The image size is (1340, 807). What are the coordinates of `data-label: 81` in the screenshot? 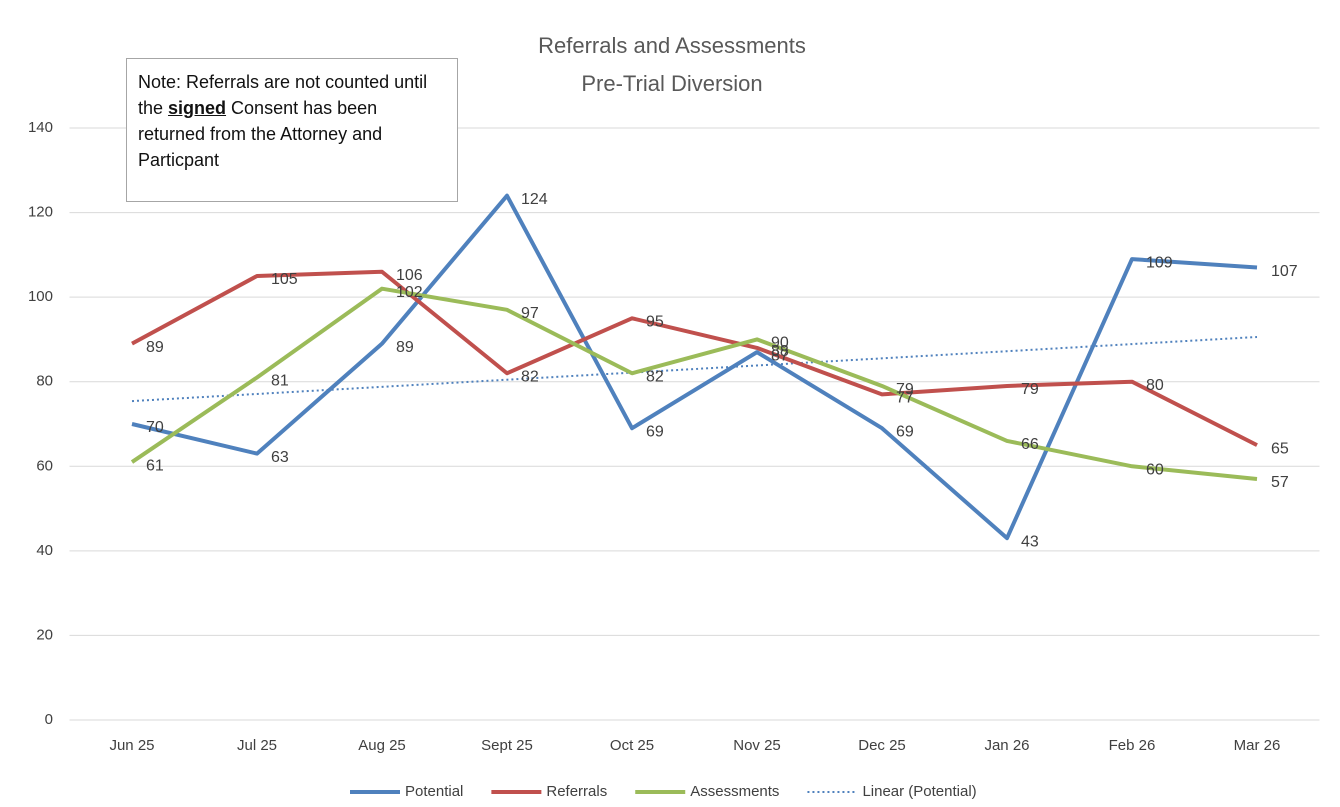 It's located at (280, 381).